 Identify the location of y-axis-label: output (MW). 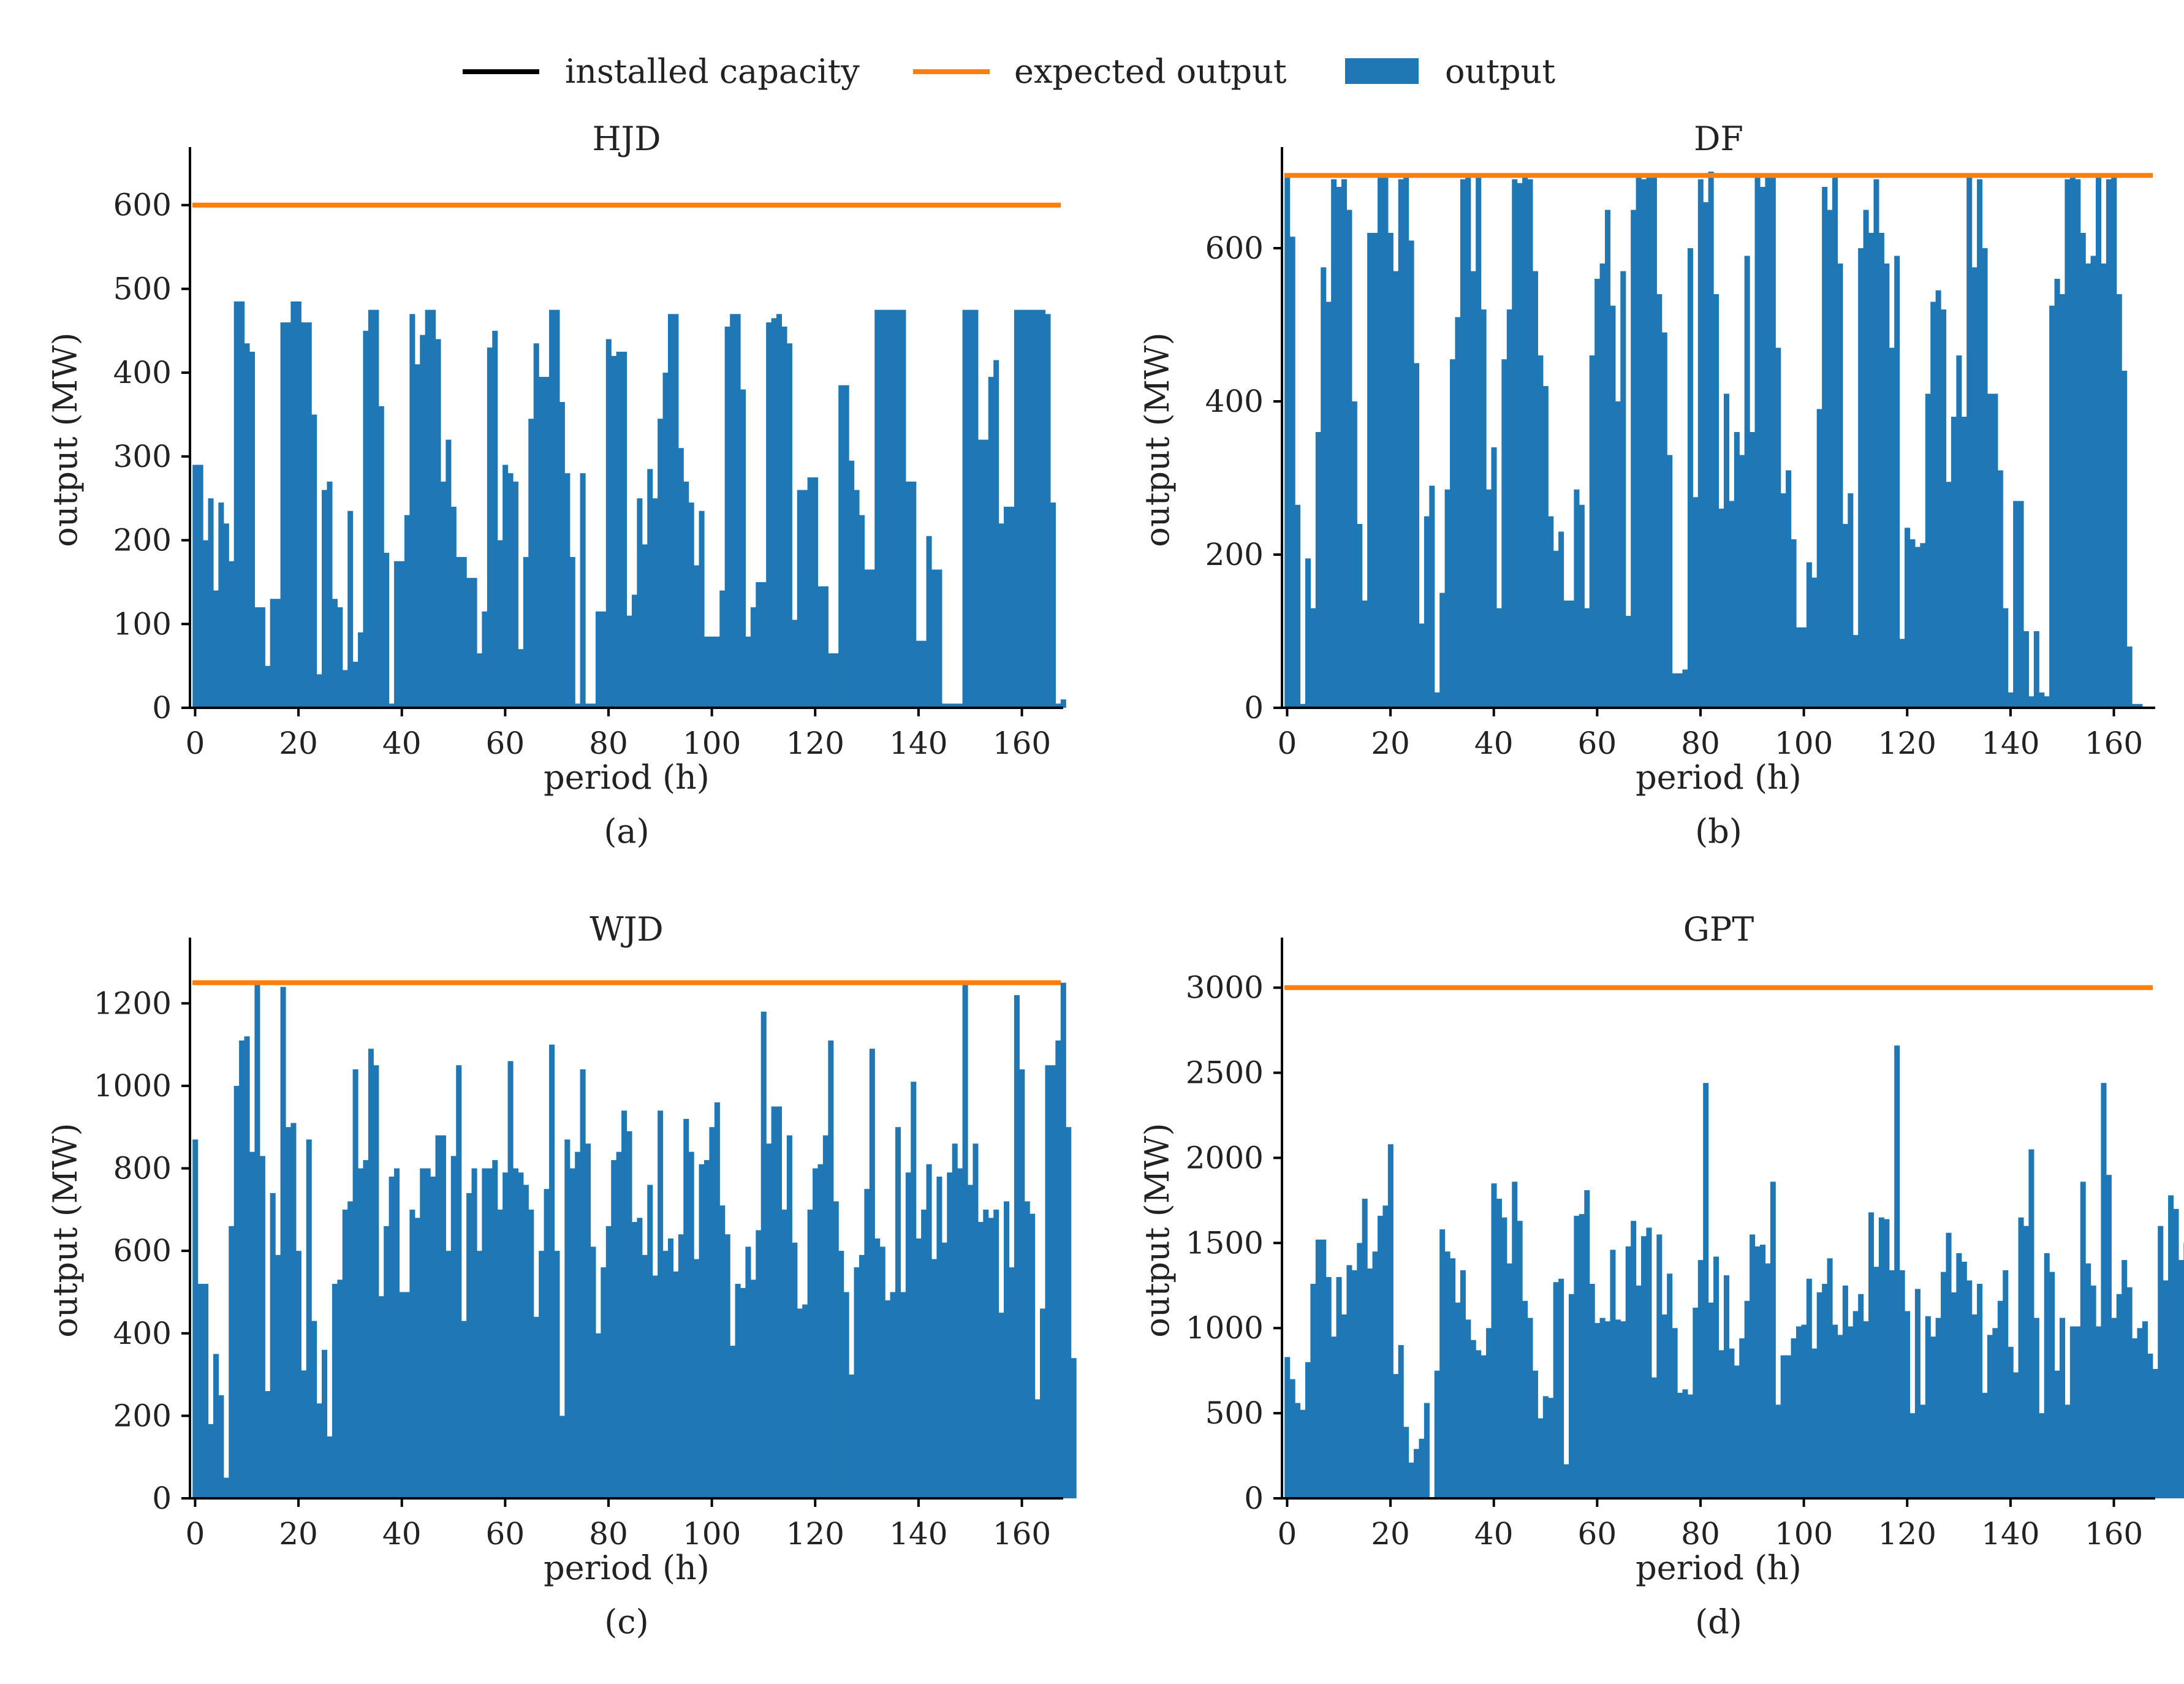
(1157, 1230).